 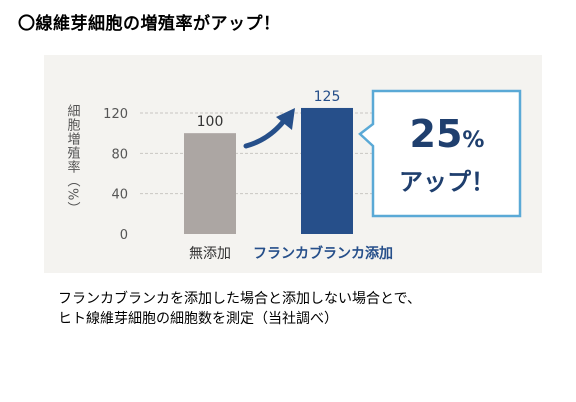 What do you see at coordinates (436, 134) in the screenshot?
I see `callout-percent-number: 25` at bounding box center [436, 134].